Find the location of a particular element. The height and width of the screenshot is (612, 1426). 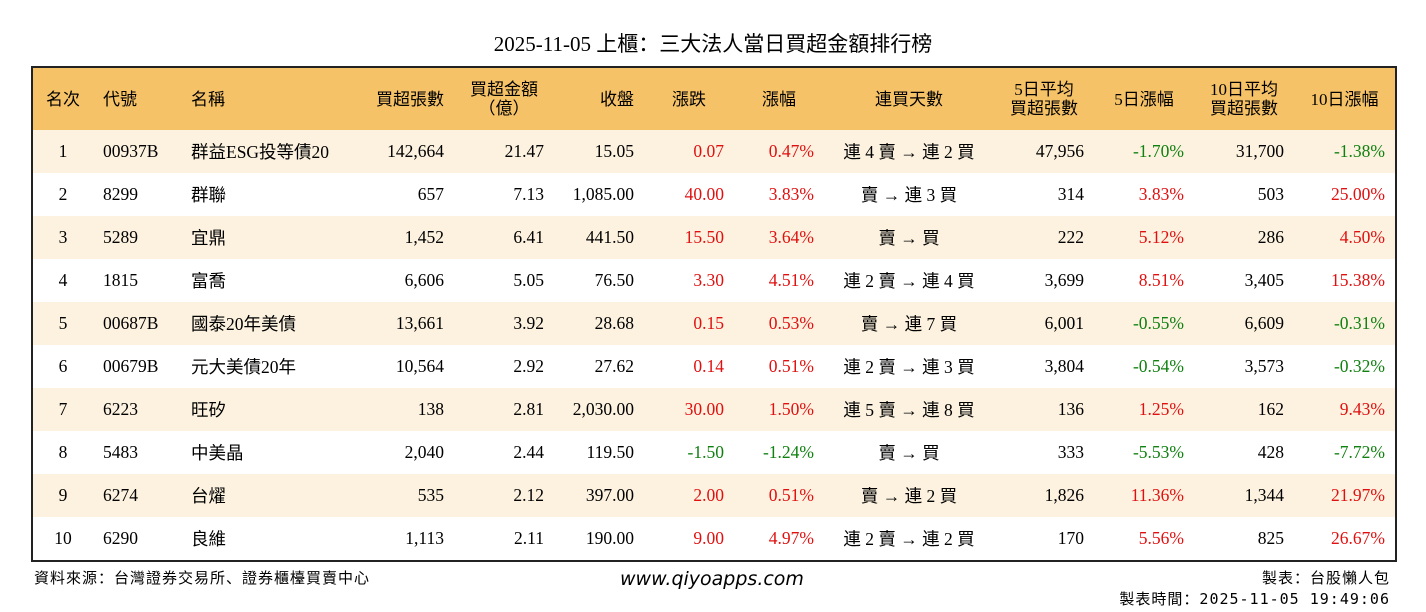

header-text: 收盤 is located at coordinates (617, 99).